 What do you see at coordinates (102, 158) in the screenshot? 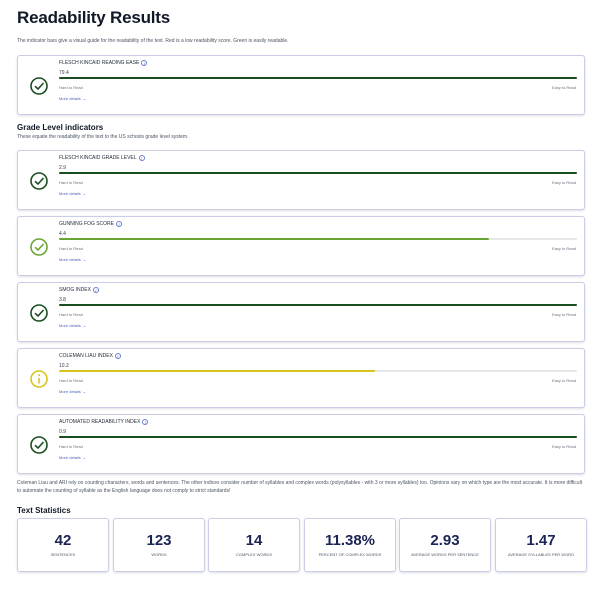
I see `indicator-name: FLESCH KINCAID GRADE LEVEL i` at bounding box center [102, 158].